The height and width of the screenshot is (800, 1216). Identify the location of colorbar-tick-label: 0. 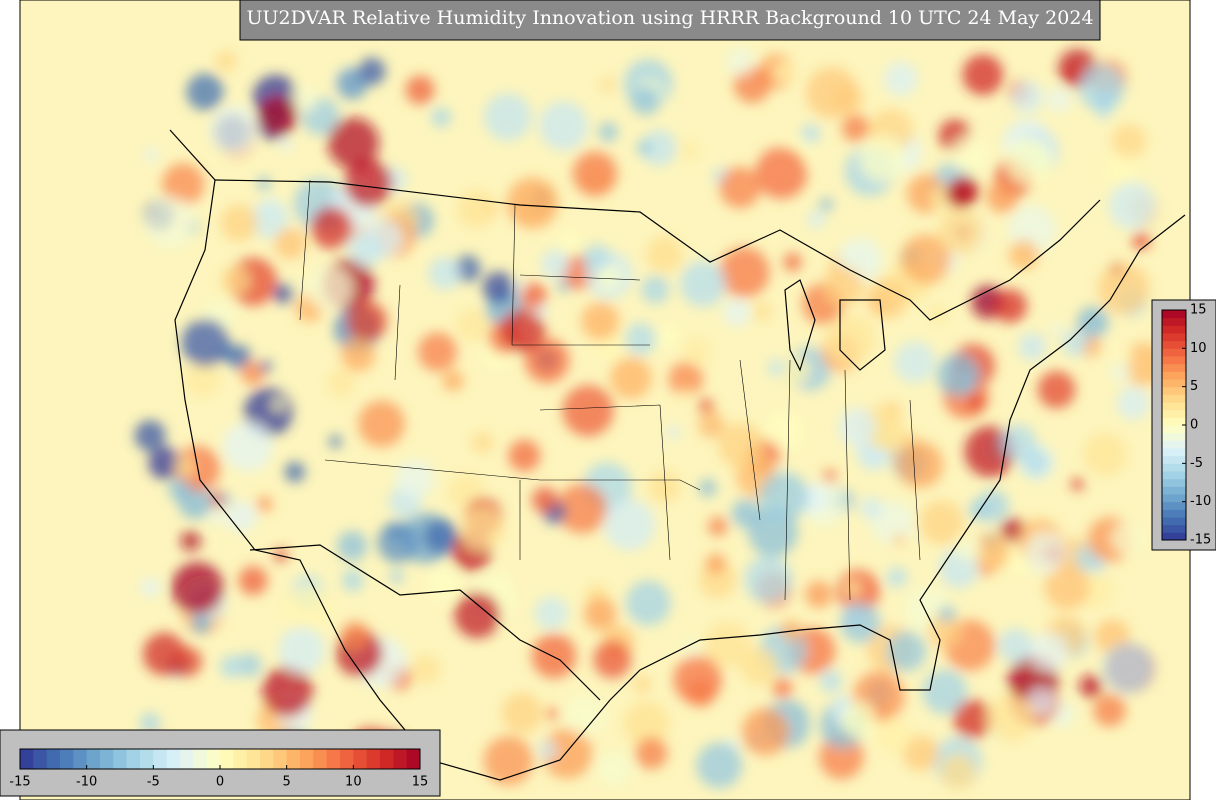
(220, 782).